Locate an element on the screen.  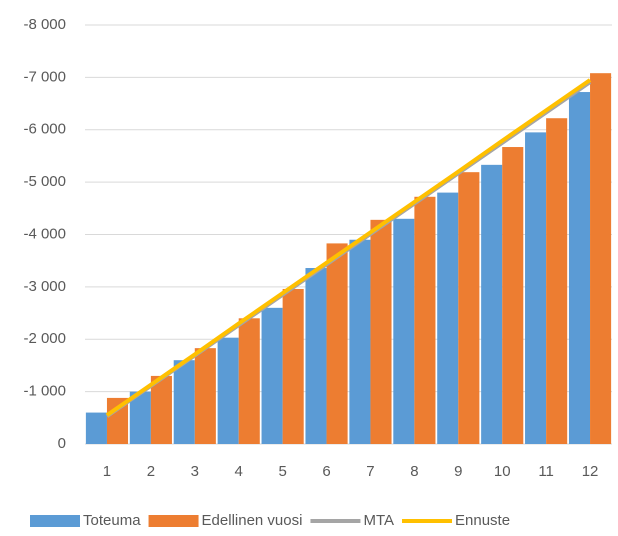
x-tick-label: 3 is located at coordinates (195, 471).